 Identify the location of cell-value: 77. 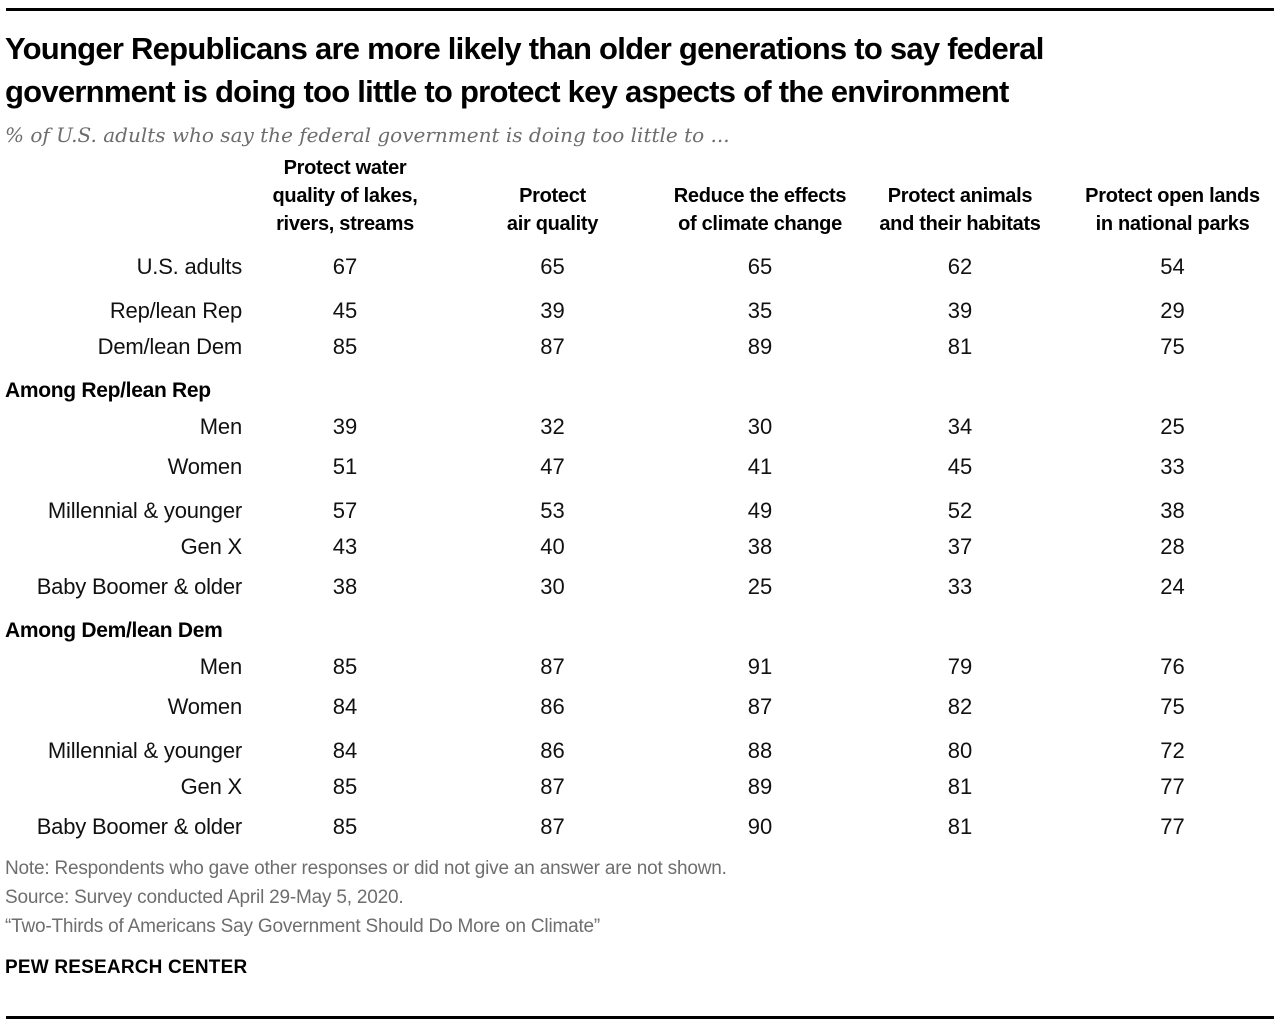
(1172, 786).